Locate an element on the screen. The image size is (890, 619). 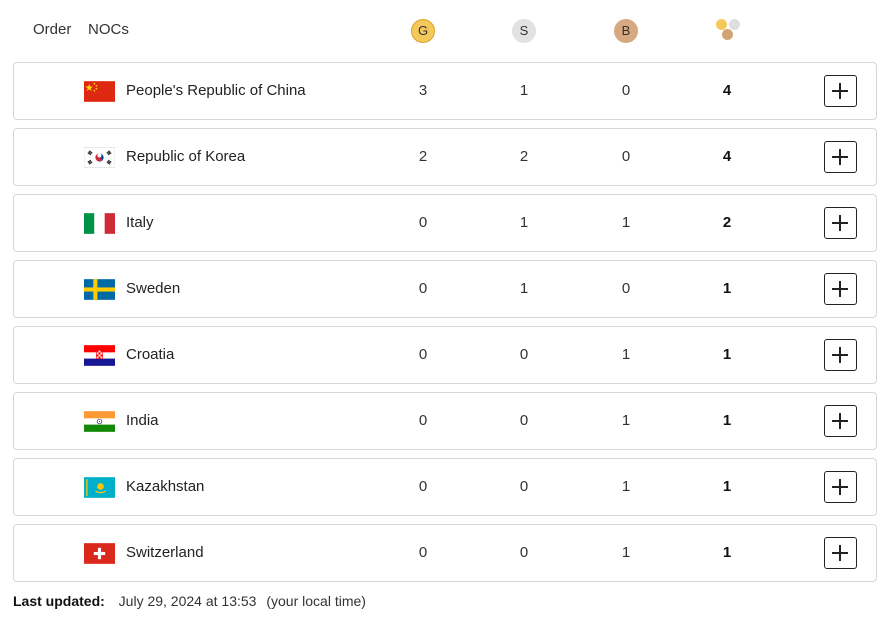
table-row: People's Republic of China 3 1 0 4 is located at coordinates (445, 91).